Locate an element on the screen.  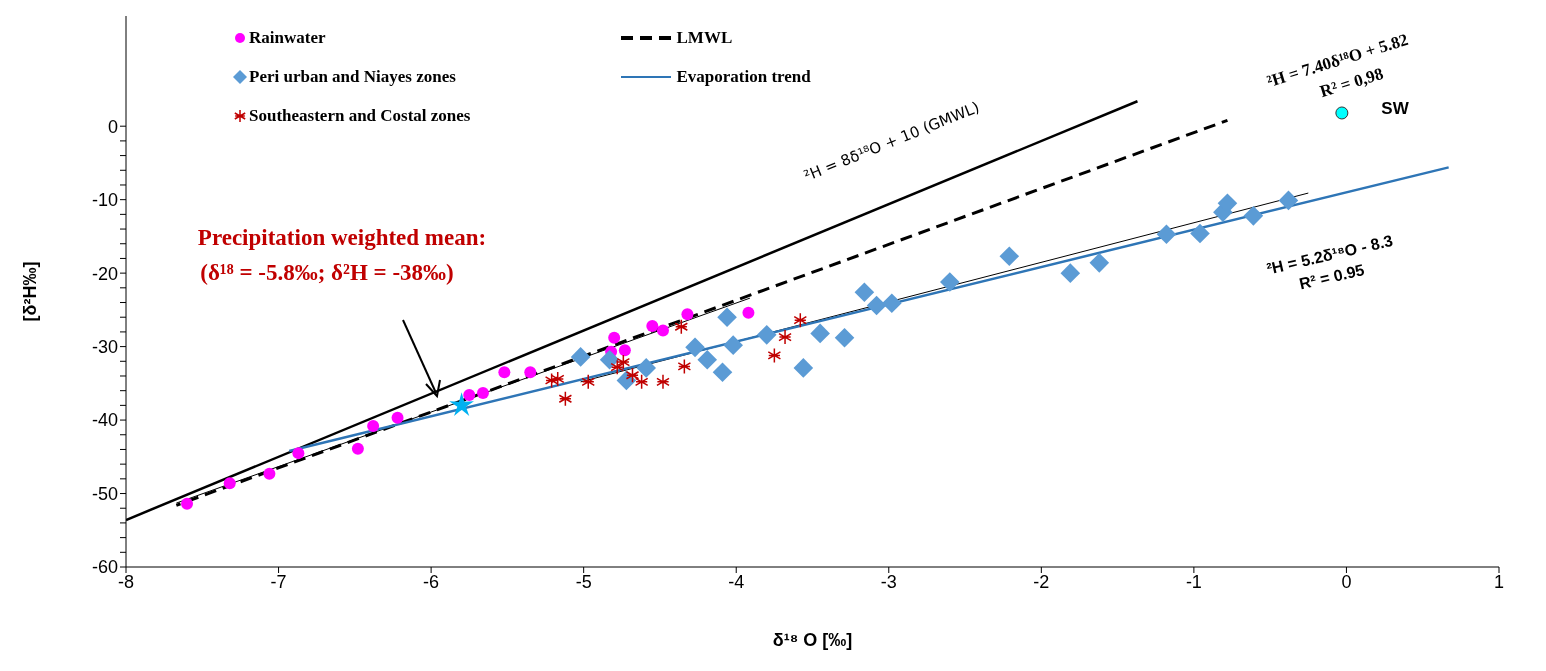
y-tick-label: -20 is located at coordinates (104, 273).